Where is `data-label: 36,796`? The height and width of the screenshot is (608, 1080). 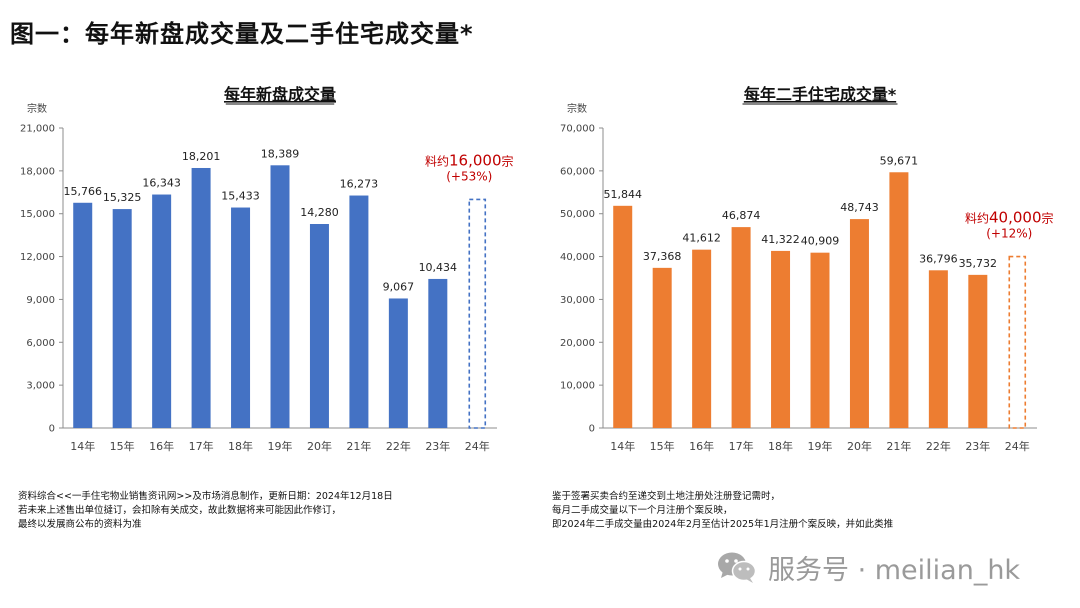 data-label: 36,796 is located at coordinates (938, 258).